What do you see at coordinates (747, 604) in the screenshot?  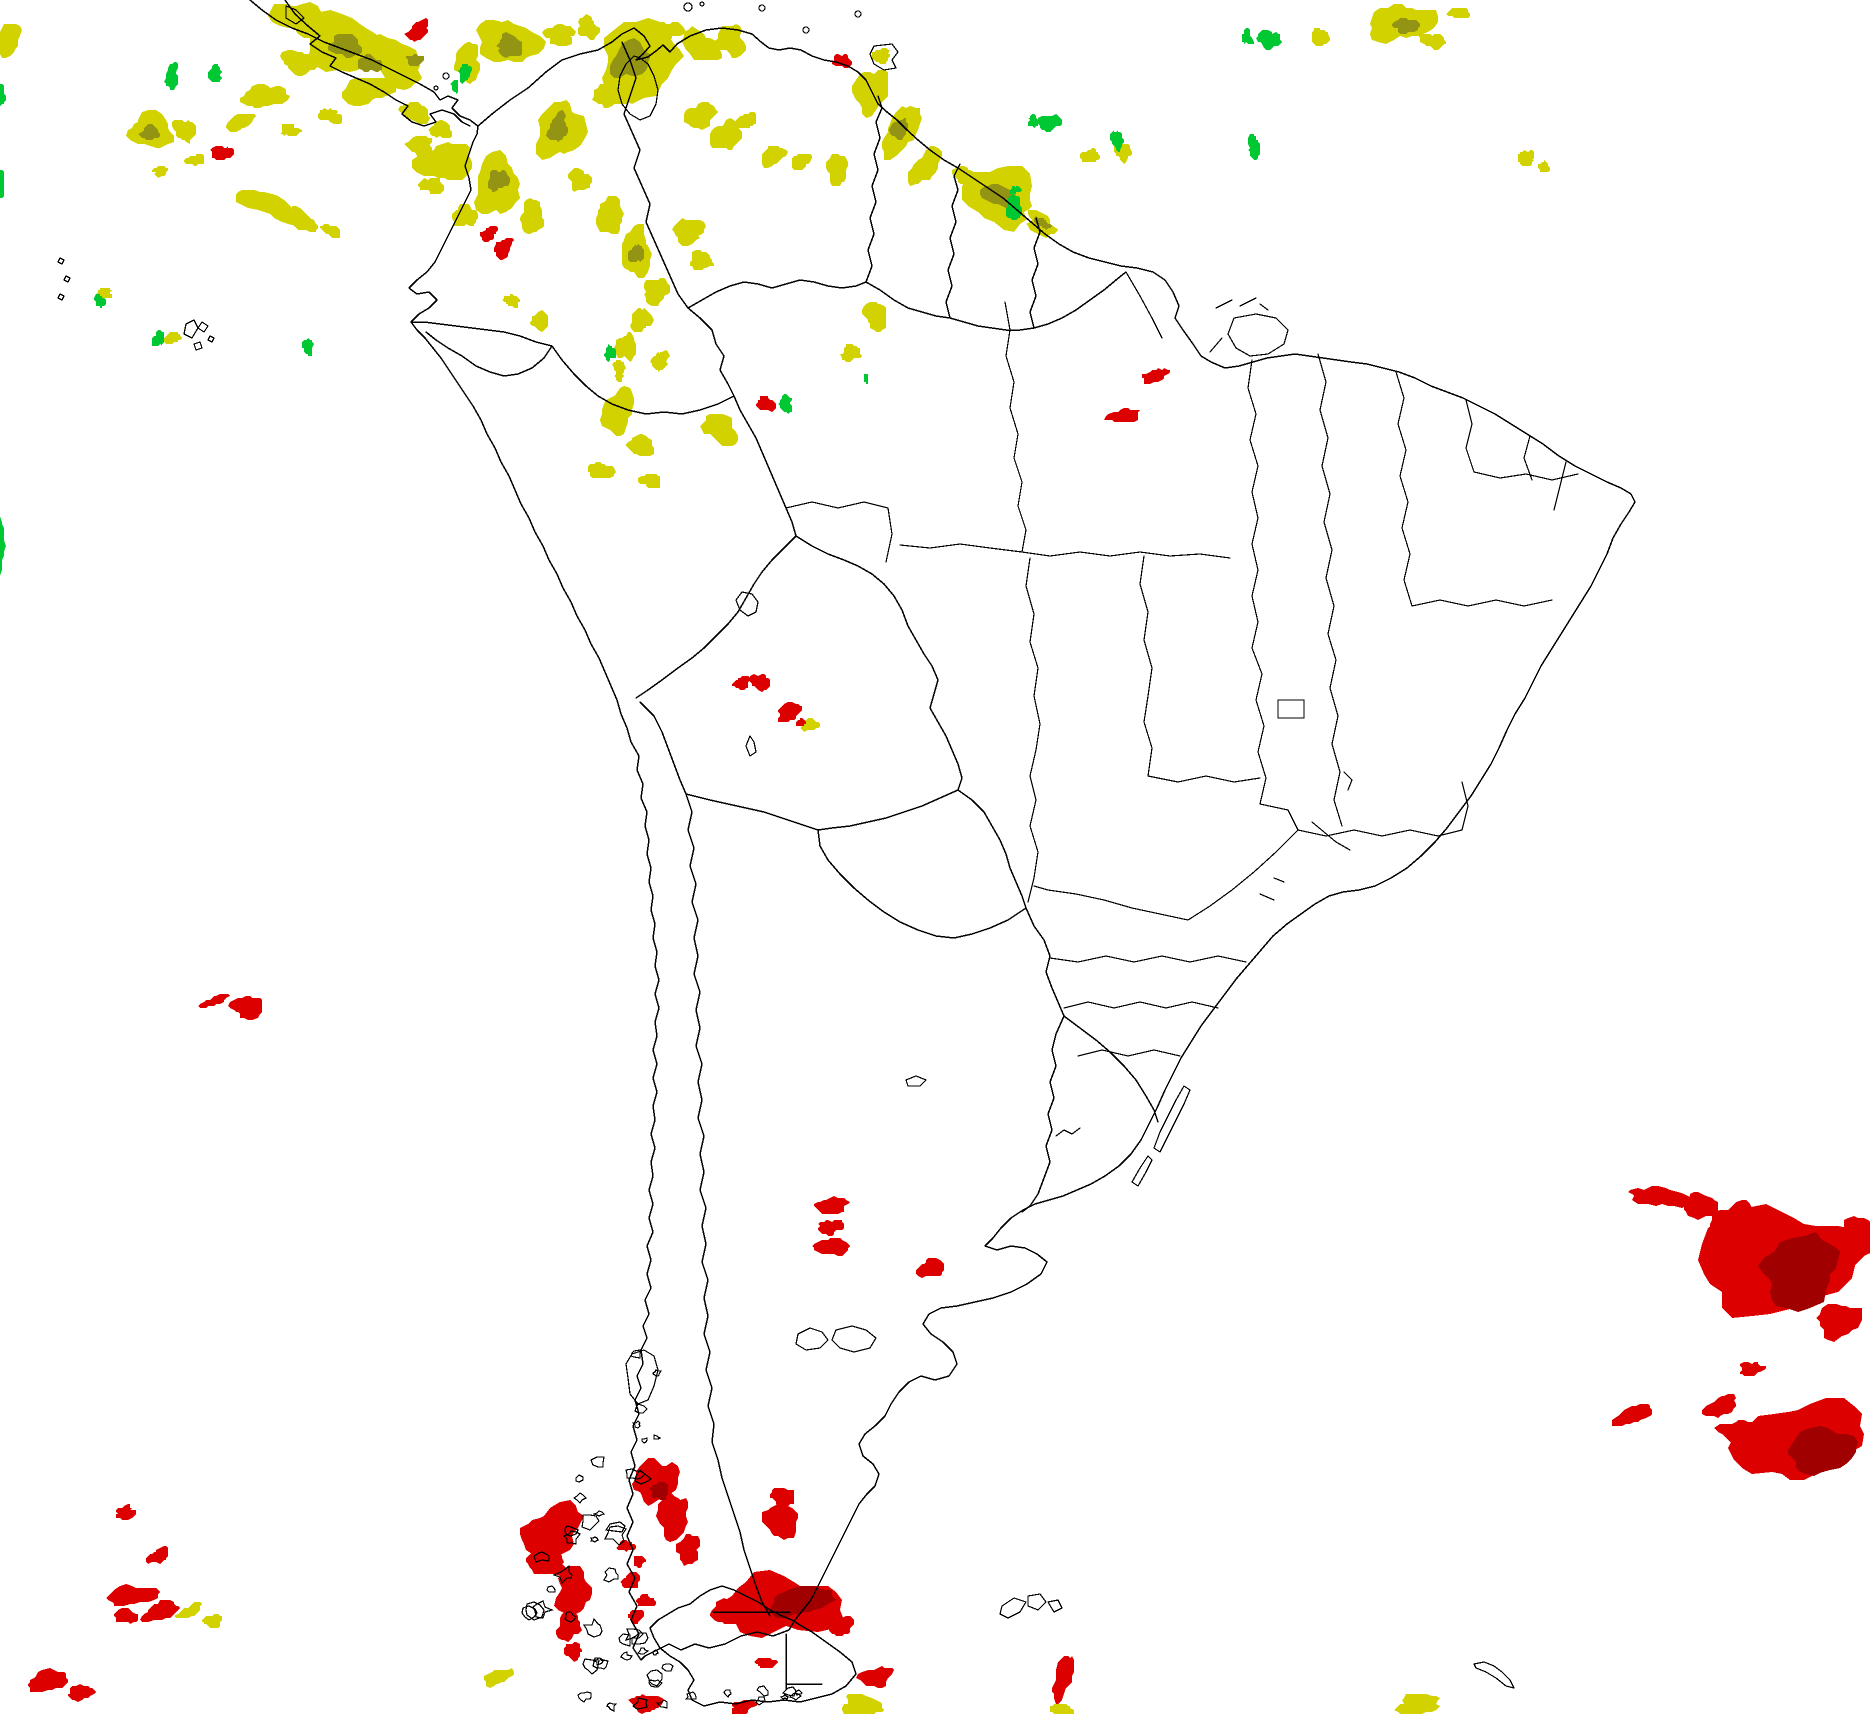 I see `lake-titicaca` at bounding box center [747, 604].